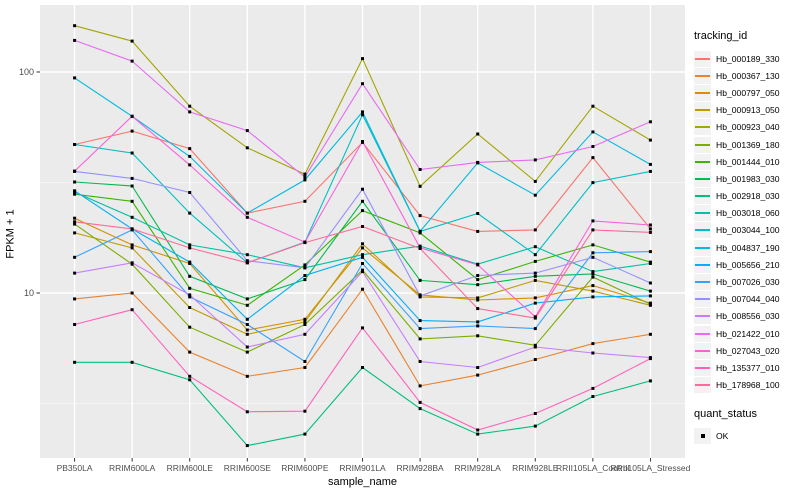  Describe the element at coordinates (748, 178) in the screenshot. I see `legend-label: Hb_001983_030` at that location.